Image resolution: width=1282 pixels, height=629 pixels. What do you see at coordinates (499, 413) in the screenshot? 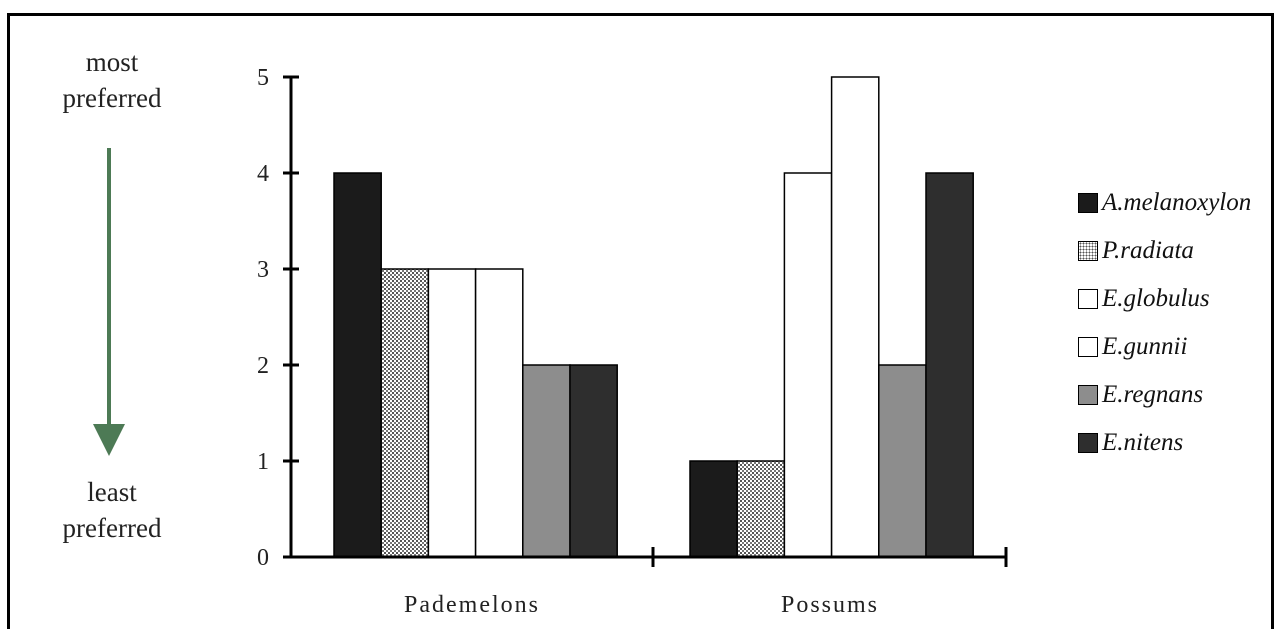
I see `bar-e-gunnii-pademelons` at bounding box center [499, 413].